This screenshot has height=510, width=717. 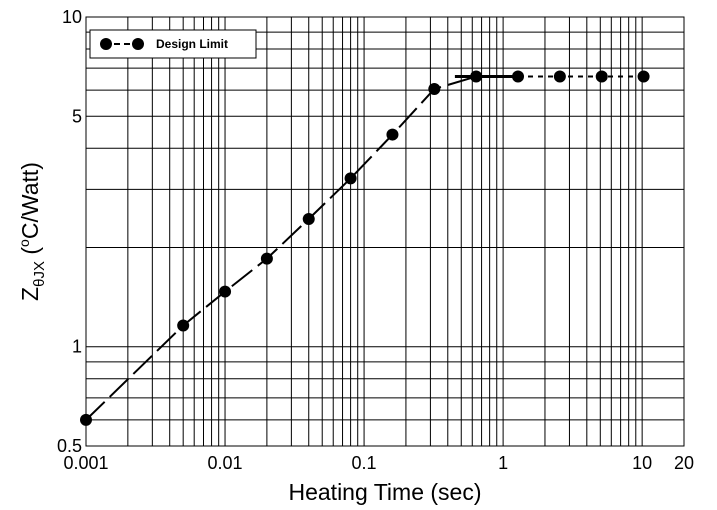 I want to click on y-axis-label-unit-open: (, so click(x=30, y=254).